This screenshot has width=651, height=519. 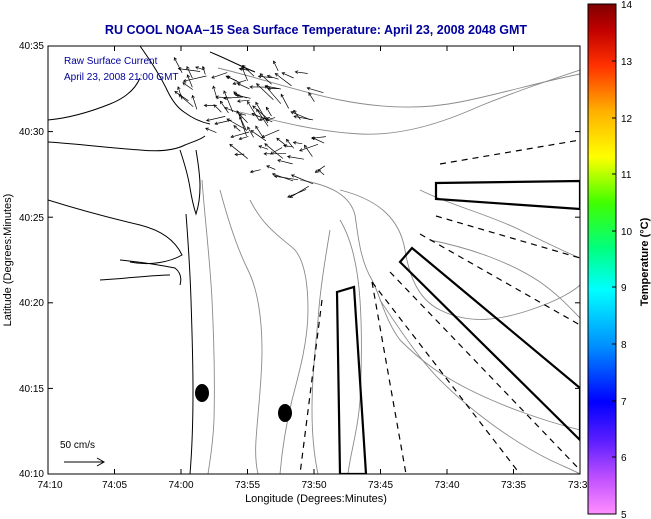 I want to click on colorbar-tick-label: 14, so click(x=627, y=5).